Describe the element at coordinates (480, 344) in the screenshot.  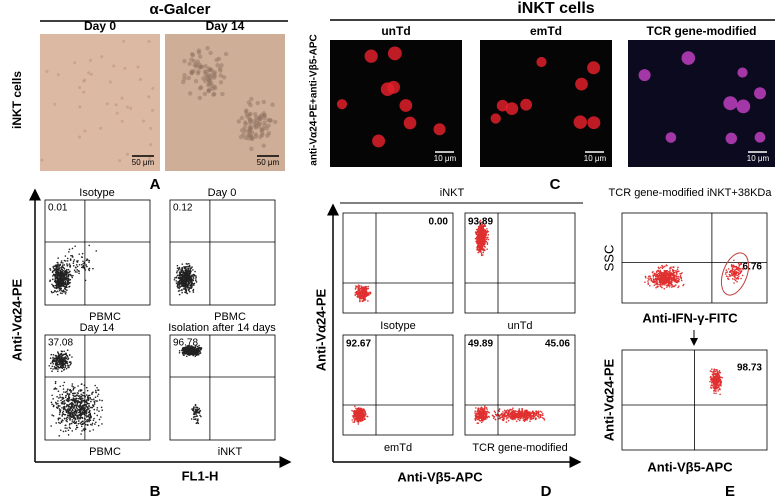
I see `quadrant-value: 49.89` at that location.